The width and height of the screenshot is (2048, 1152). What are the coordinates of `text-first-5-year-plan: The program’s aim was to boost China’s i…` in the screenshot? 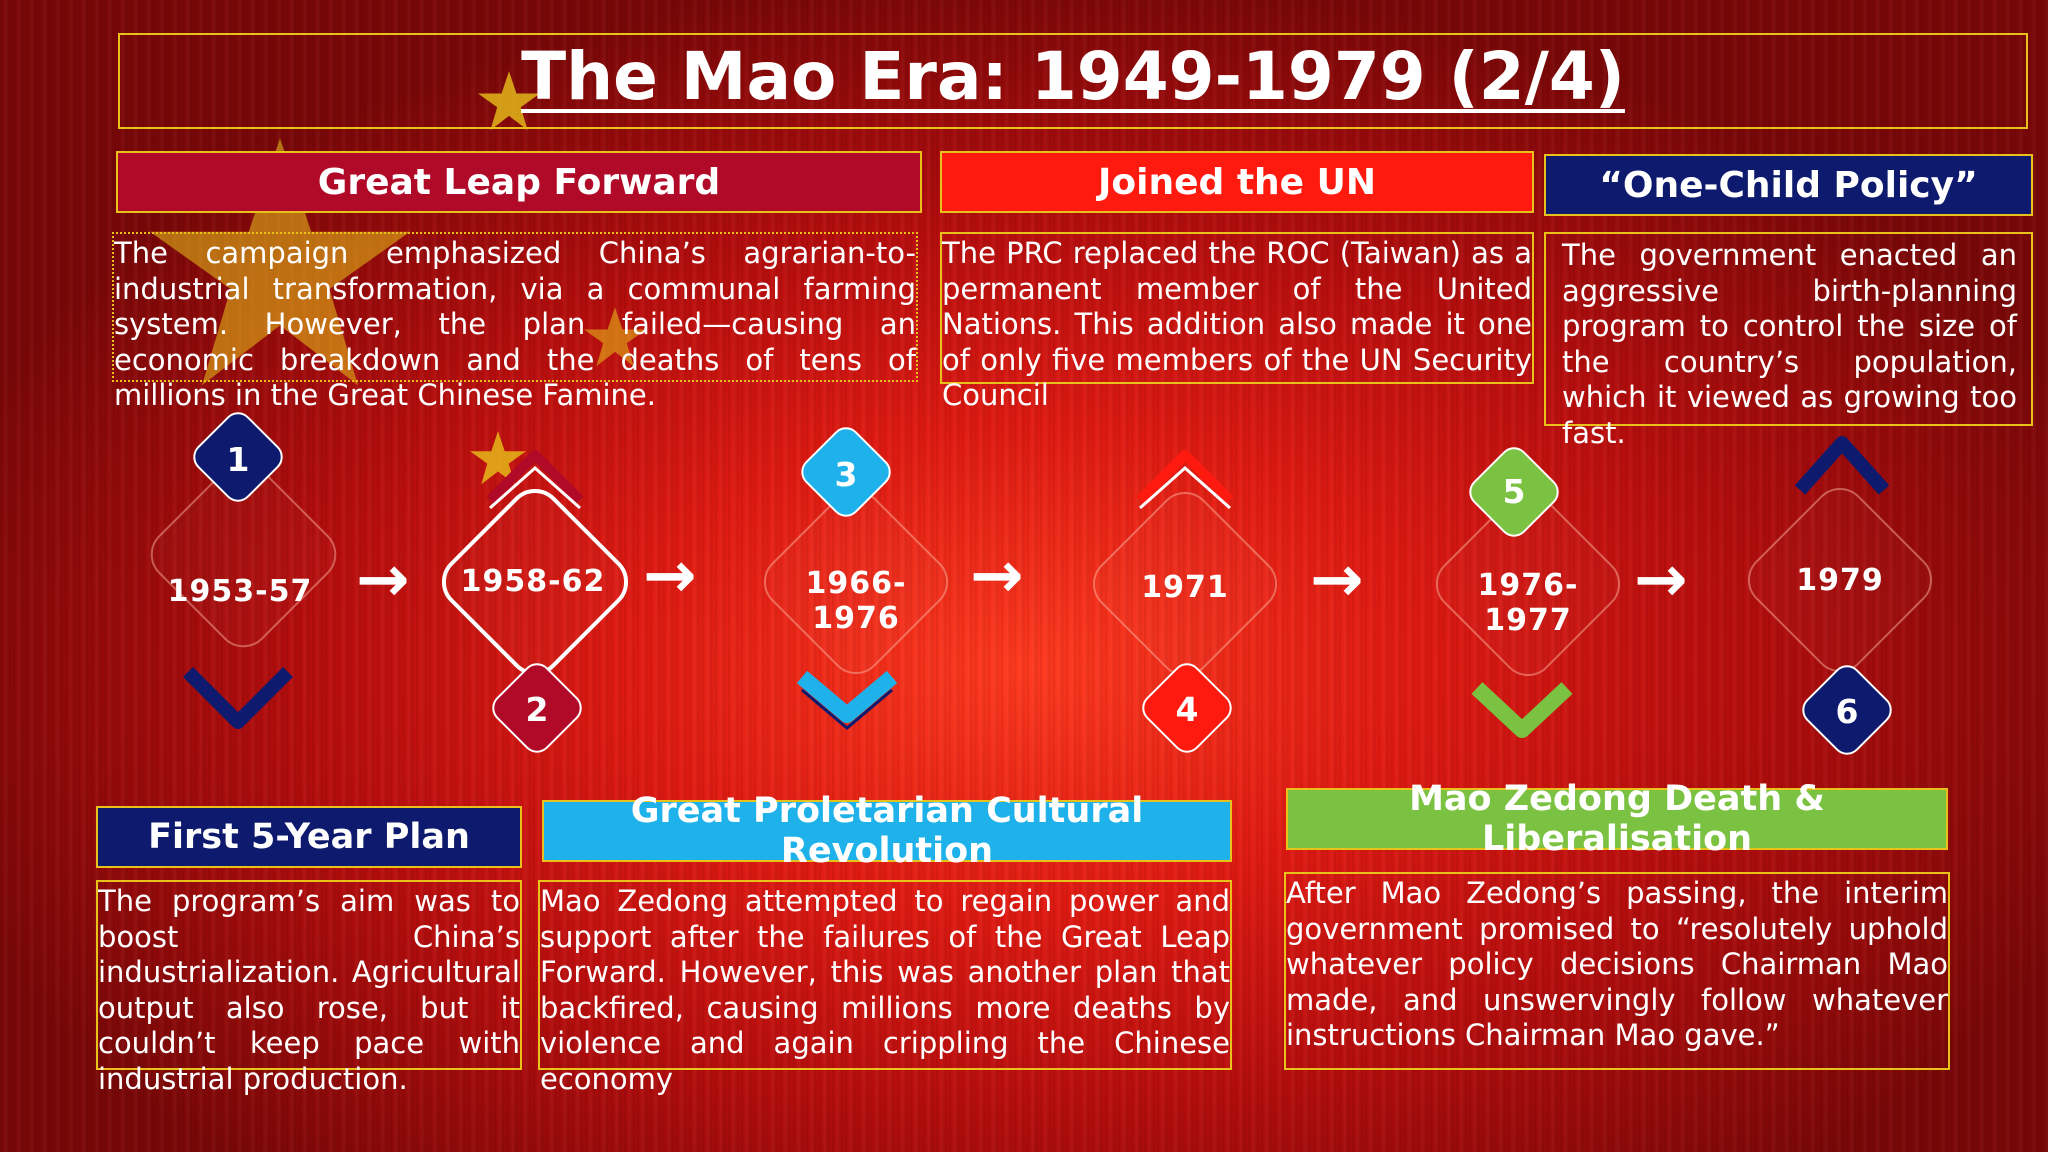 It's located at (309, 988).